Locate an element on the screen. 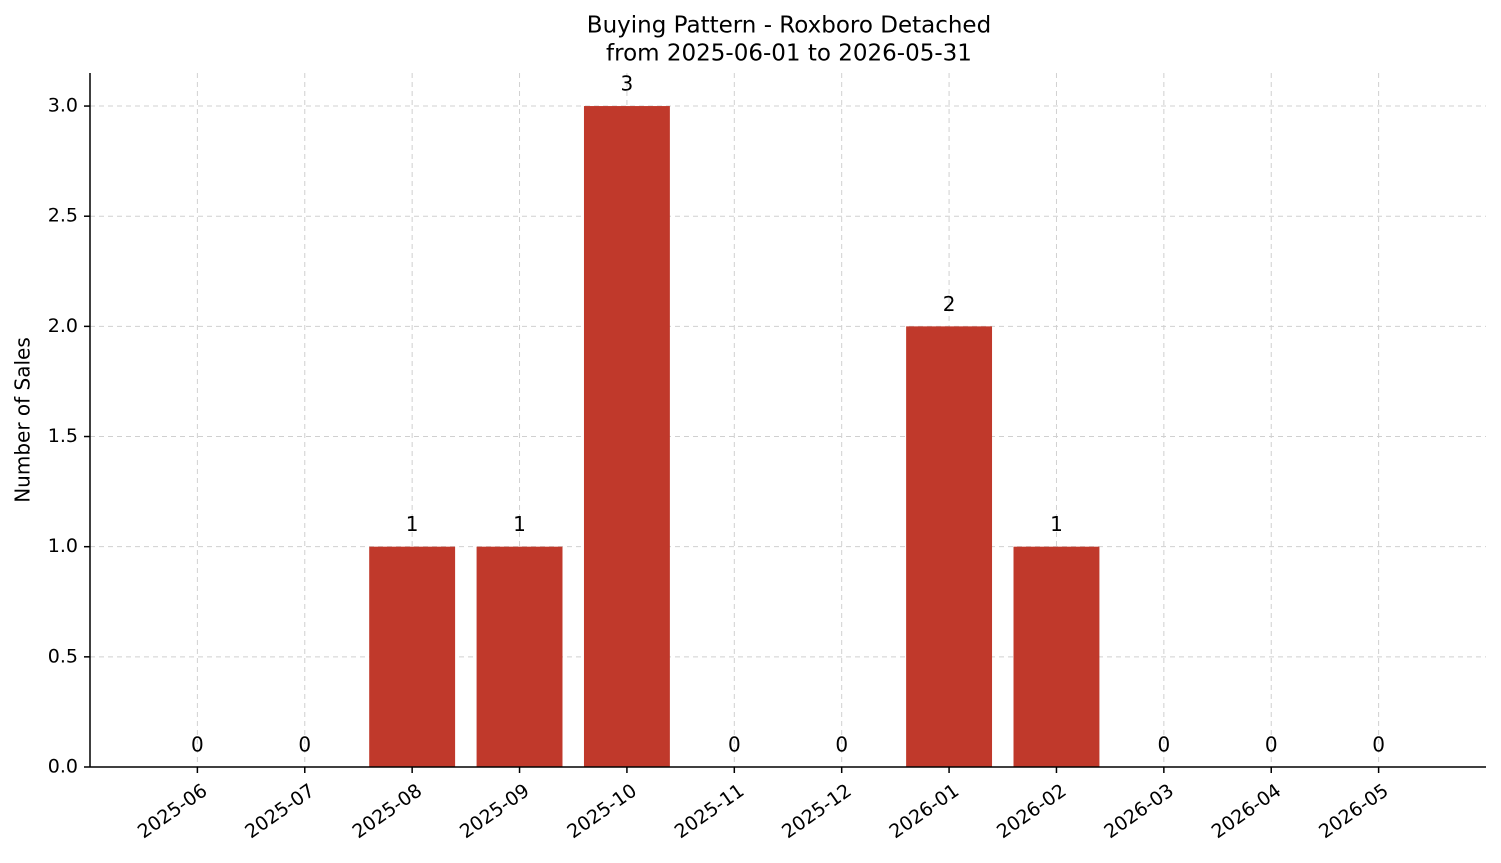  x-tick-label: 2025-08 is located at coordinates (388, 812).